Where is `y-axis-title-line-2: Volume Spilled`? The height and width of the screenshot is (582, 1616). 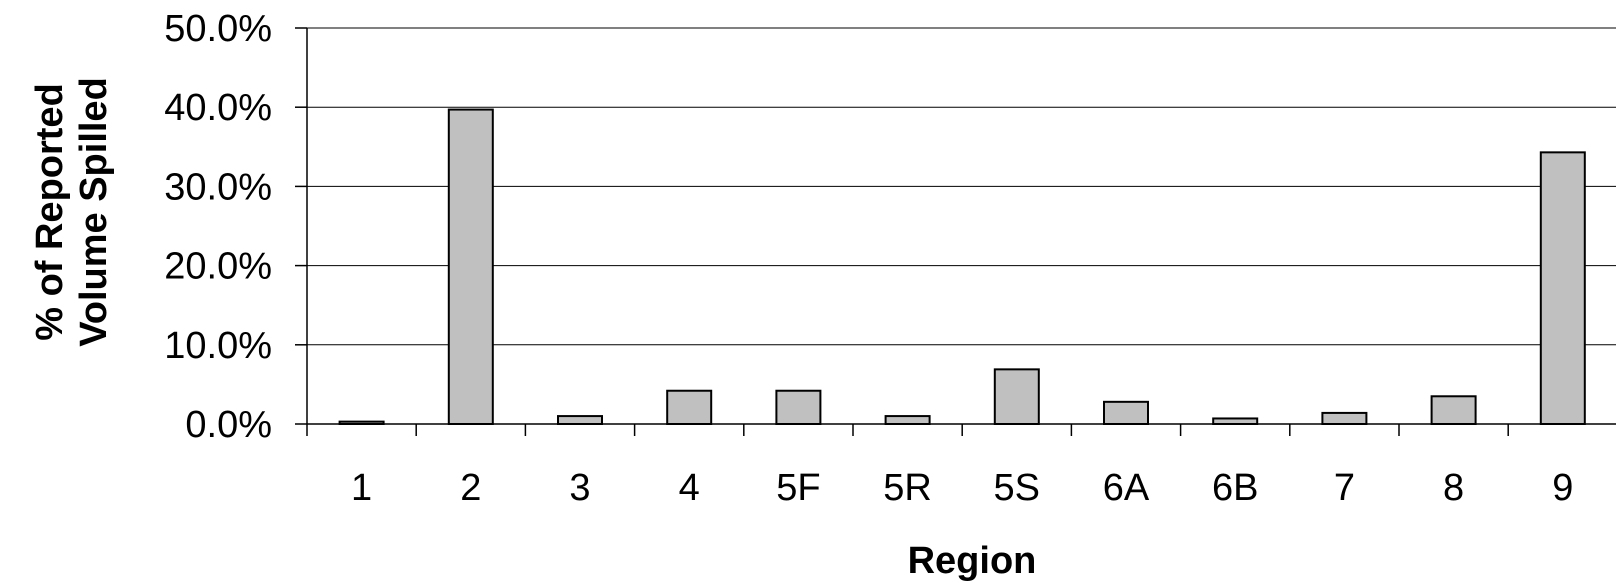
y-axis-title-line-2: Volume Spilled is located at coordinates (94, 212).